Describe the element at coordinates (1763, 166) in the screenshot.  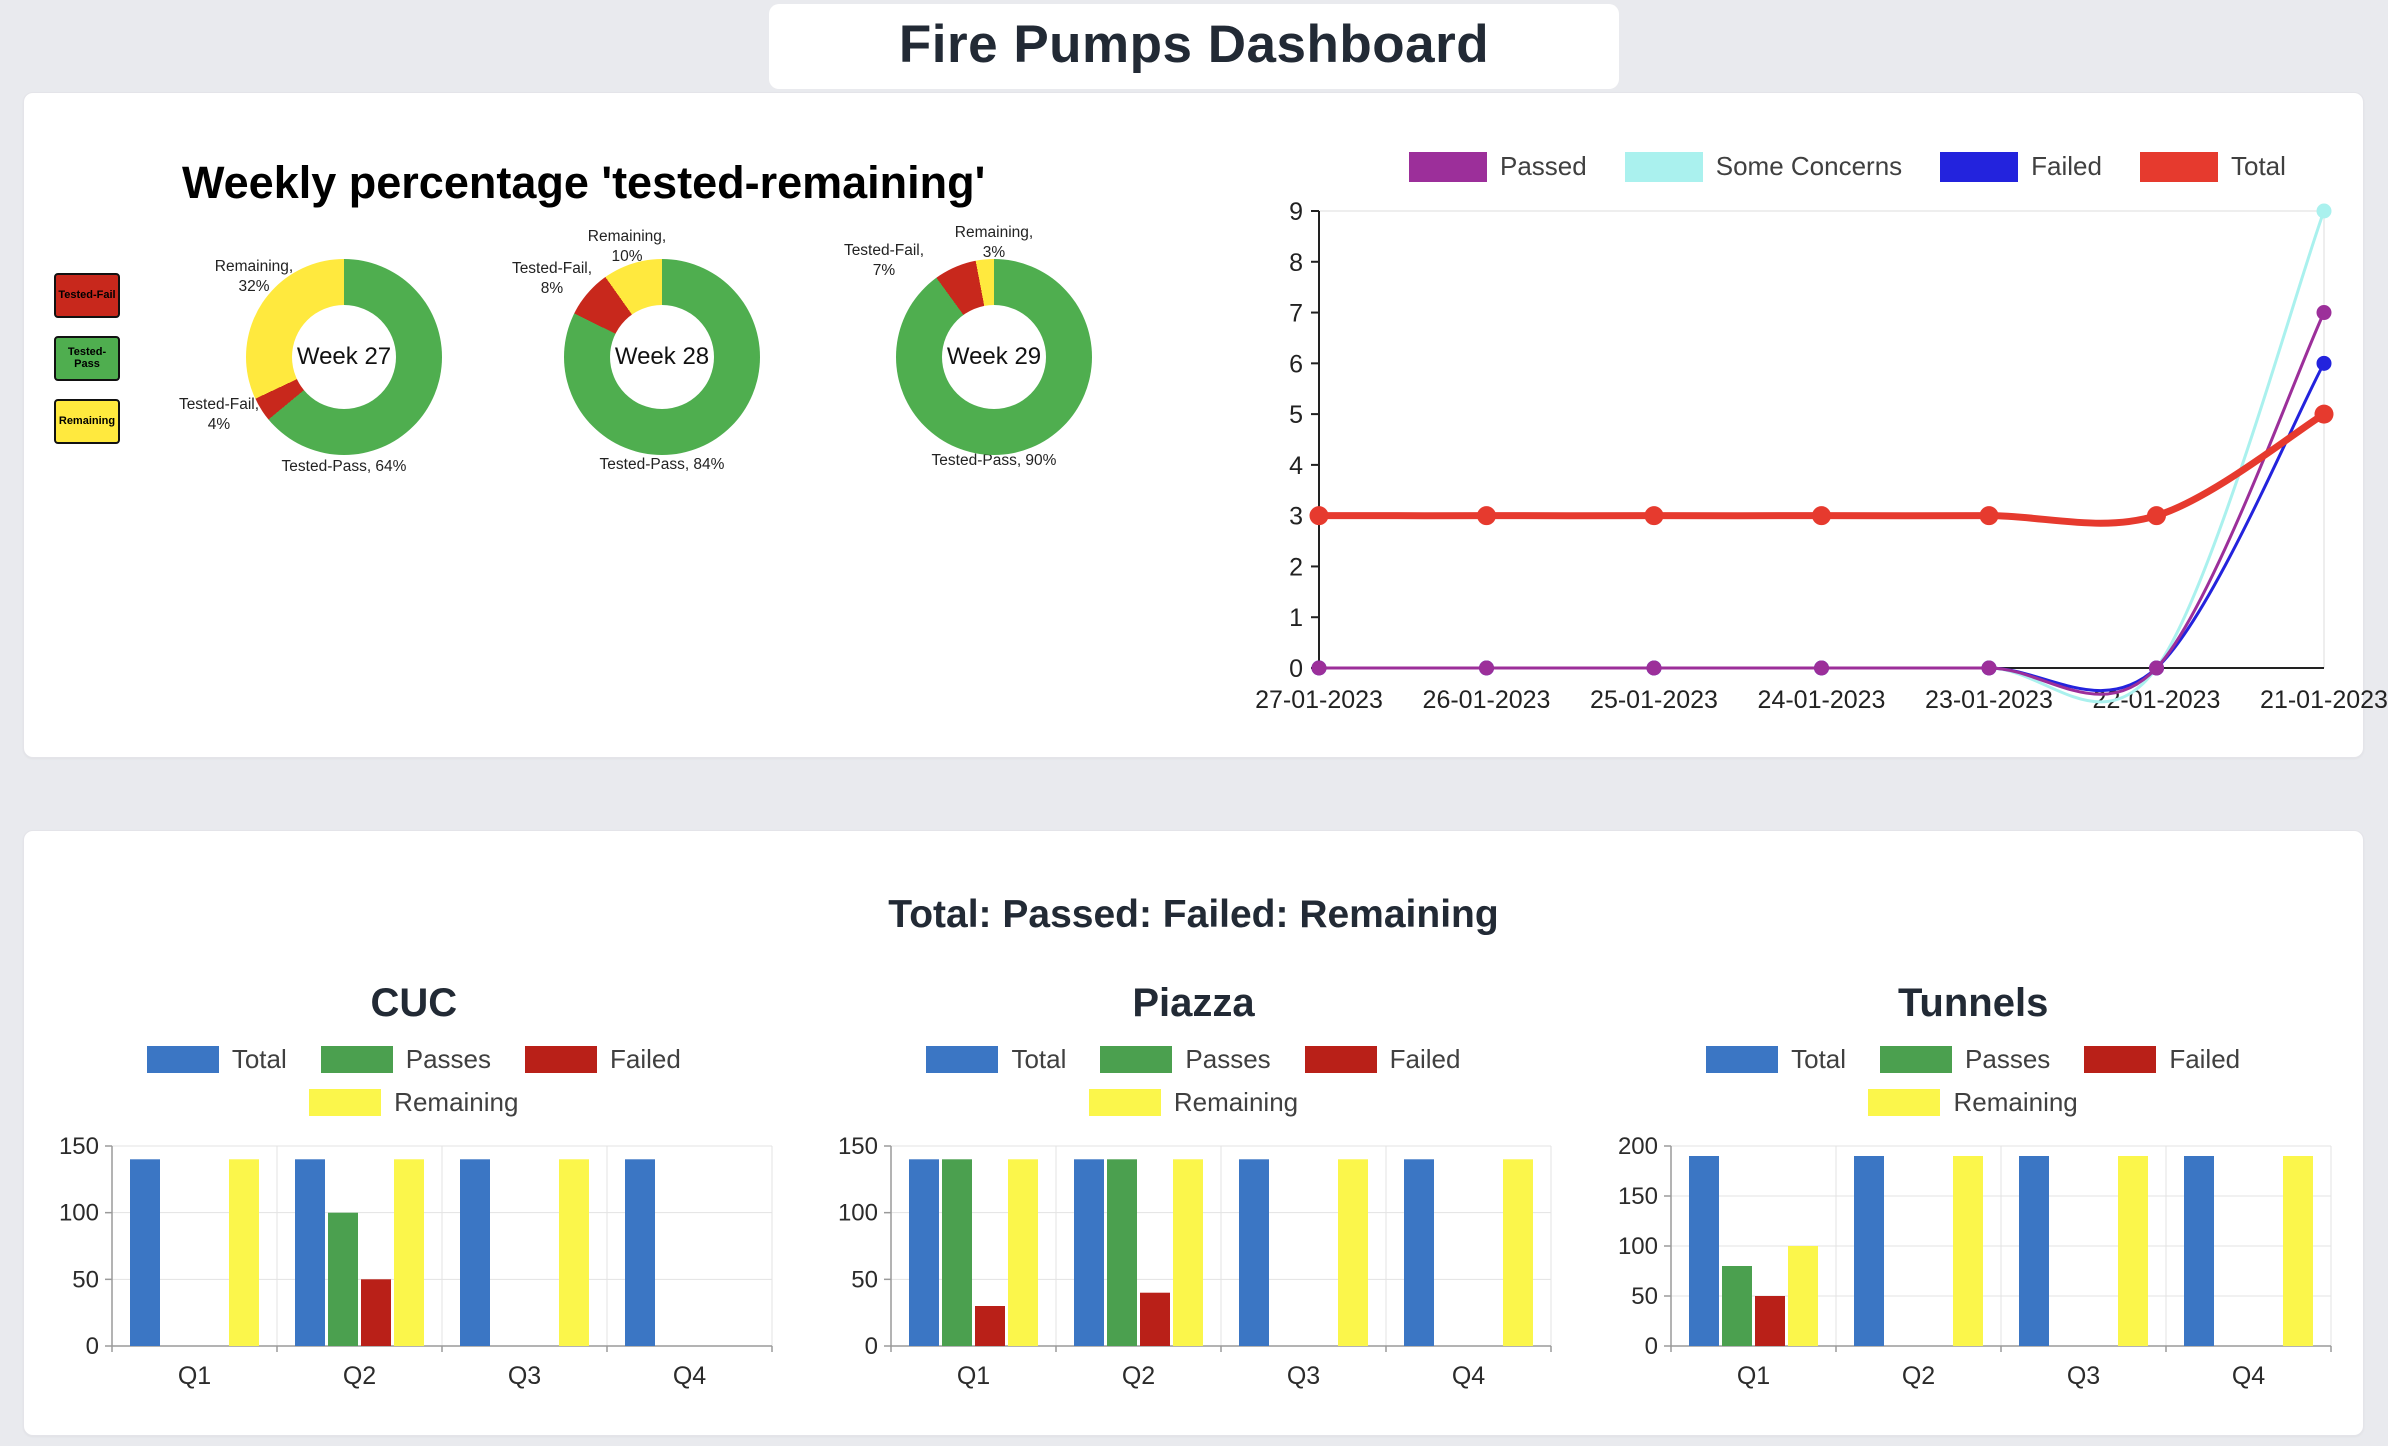
I see `legend-item-some-concerns: Some Concerns` at that location.